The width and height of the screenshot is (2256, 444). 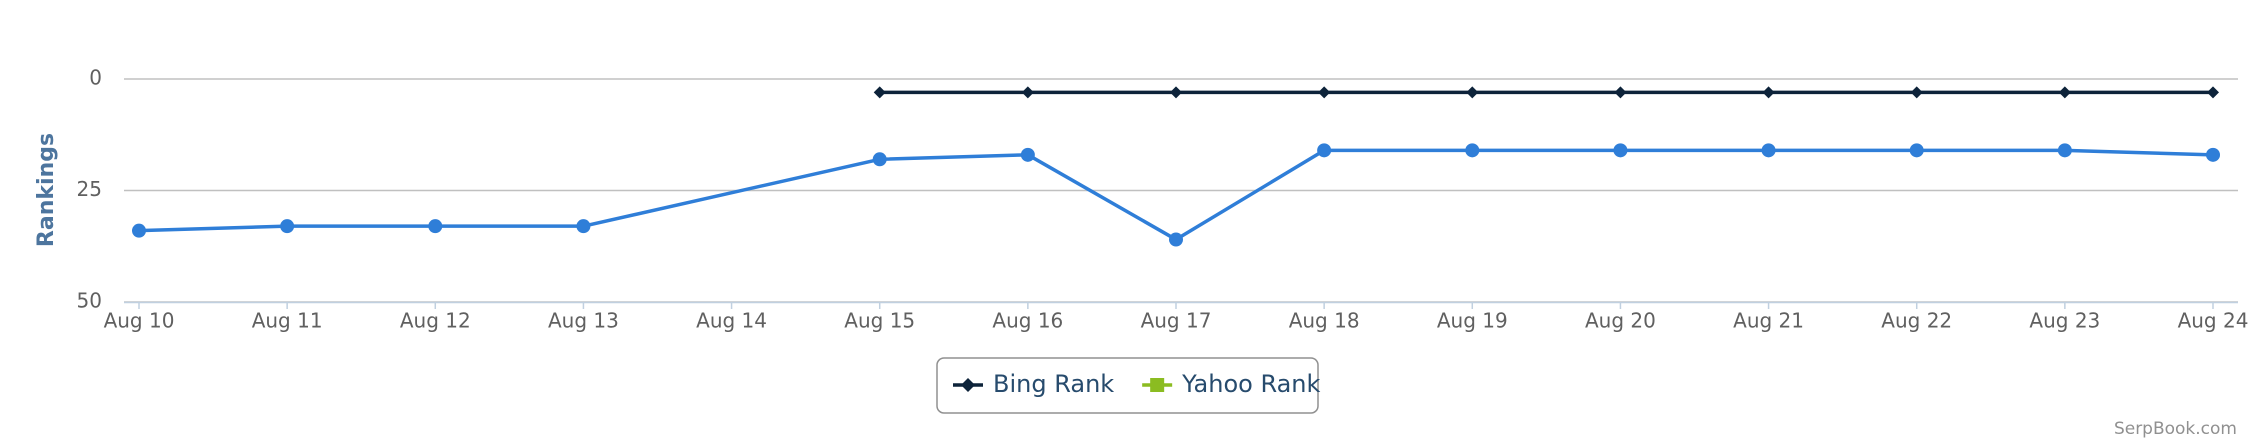 I want to click on x-tick-label: Aug 22, so click(x=1916, y=321).